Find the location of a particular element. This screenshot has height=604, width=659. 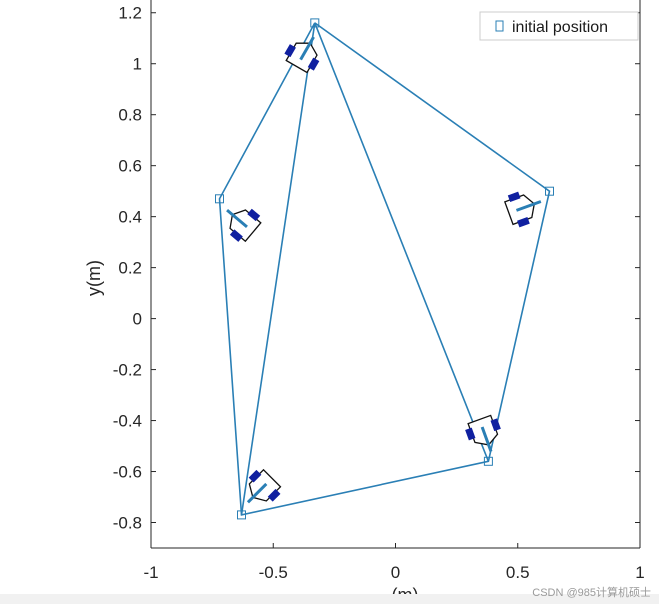

x-tick-label: -1 is located at coordinates (150, 572).